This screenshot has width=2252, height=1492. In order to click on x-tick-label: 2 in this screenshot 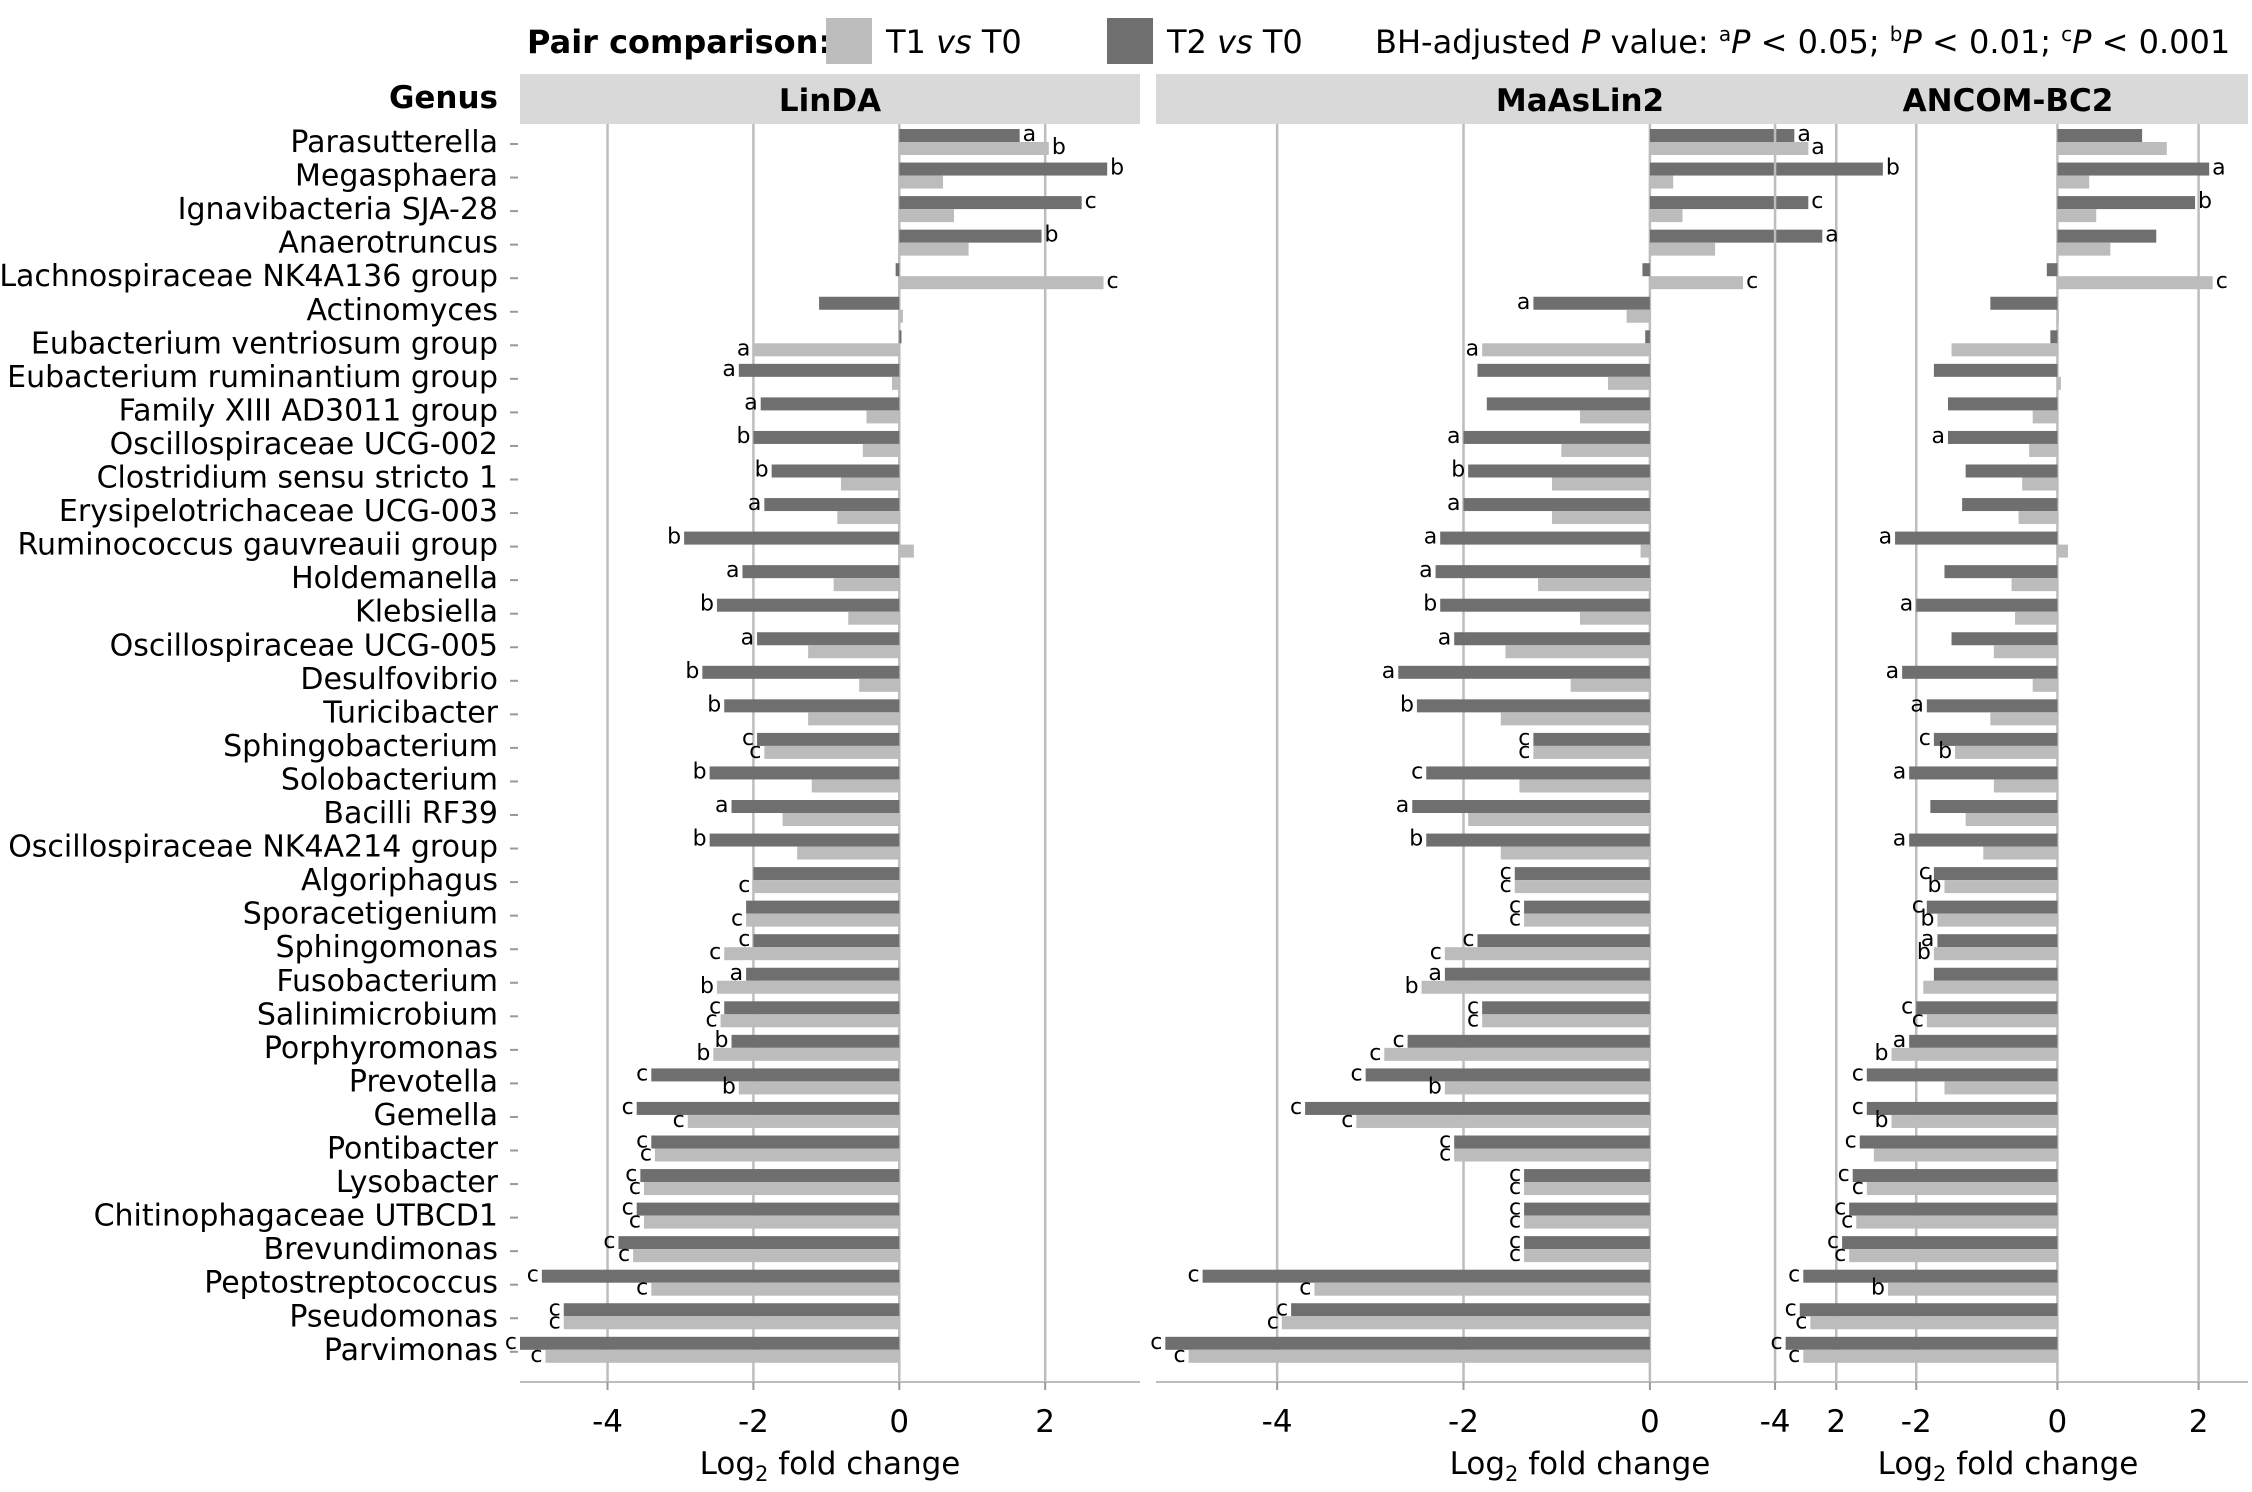, I will do `click(1045, 1422)`.